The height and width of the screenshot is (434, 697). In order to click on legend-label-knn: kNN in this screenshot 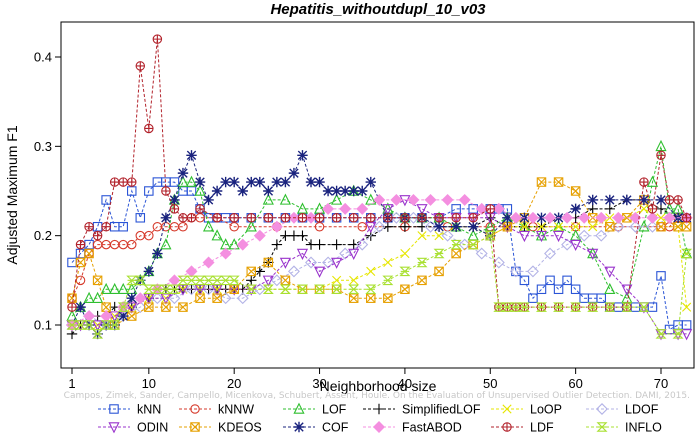, I will do `click(149, 410)`.